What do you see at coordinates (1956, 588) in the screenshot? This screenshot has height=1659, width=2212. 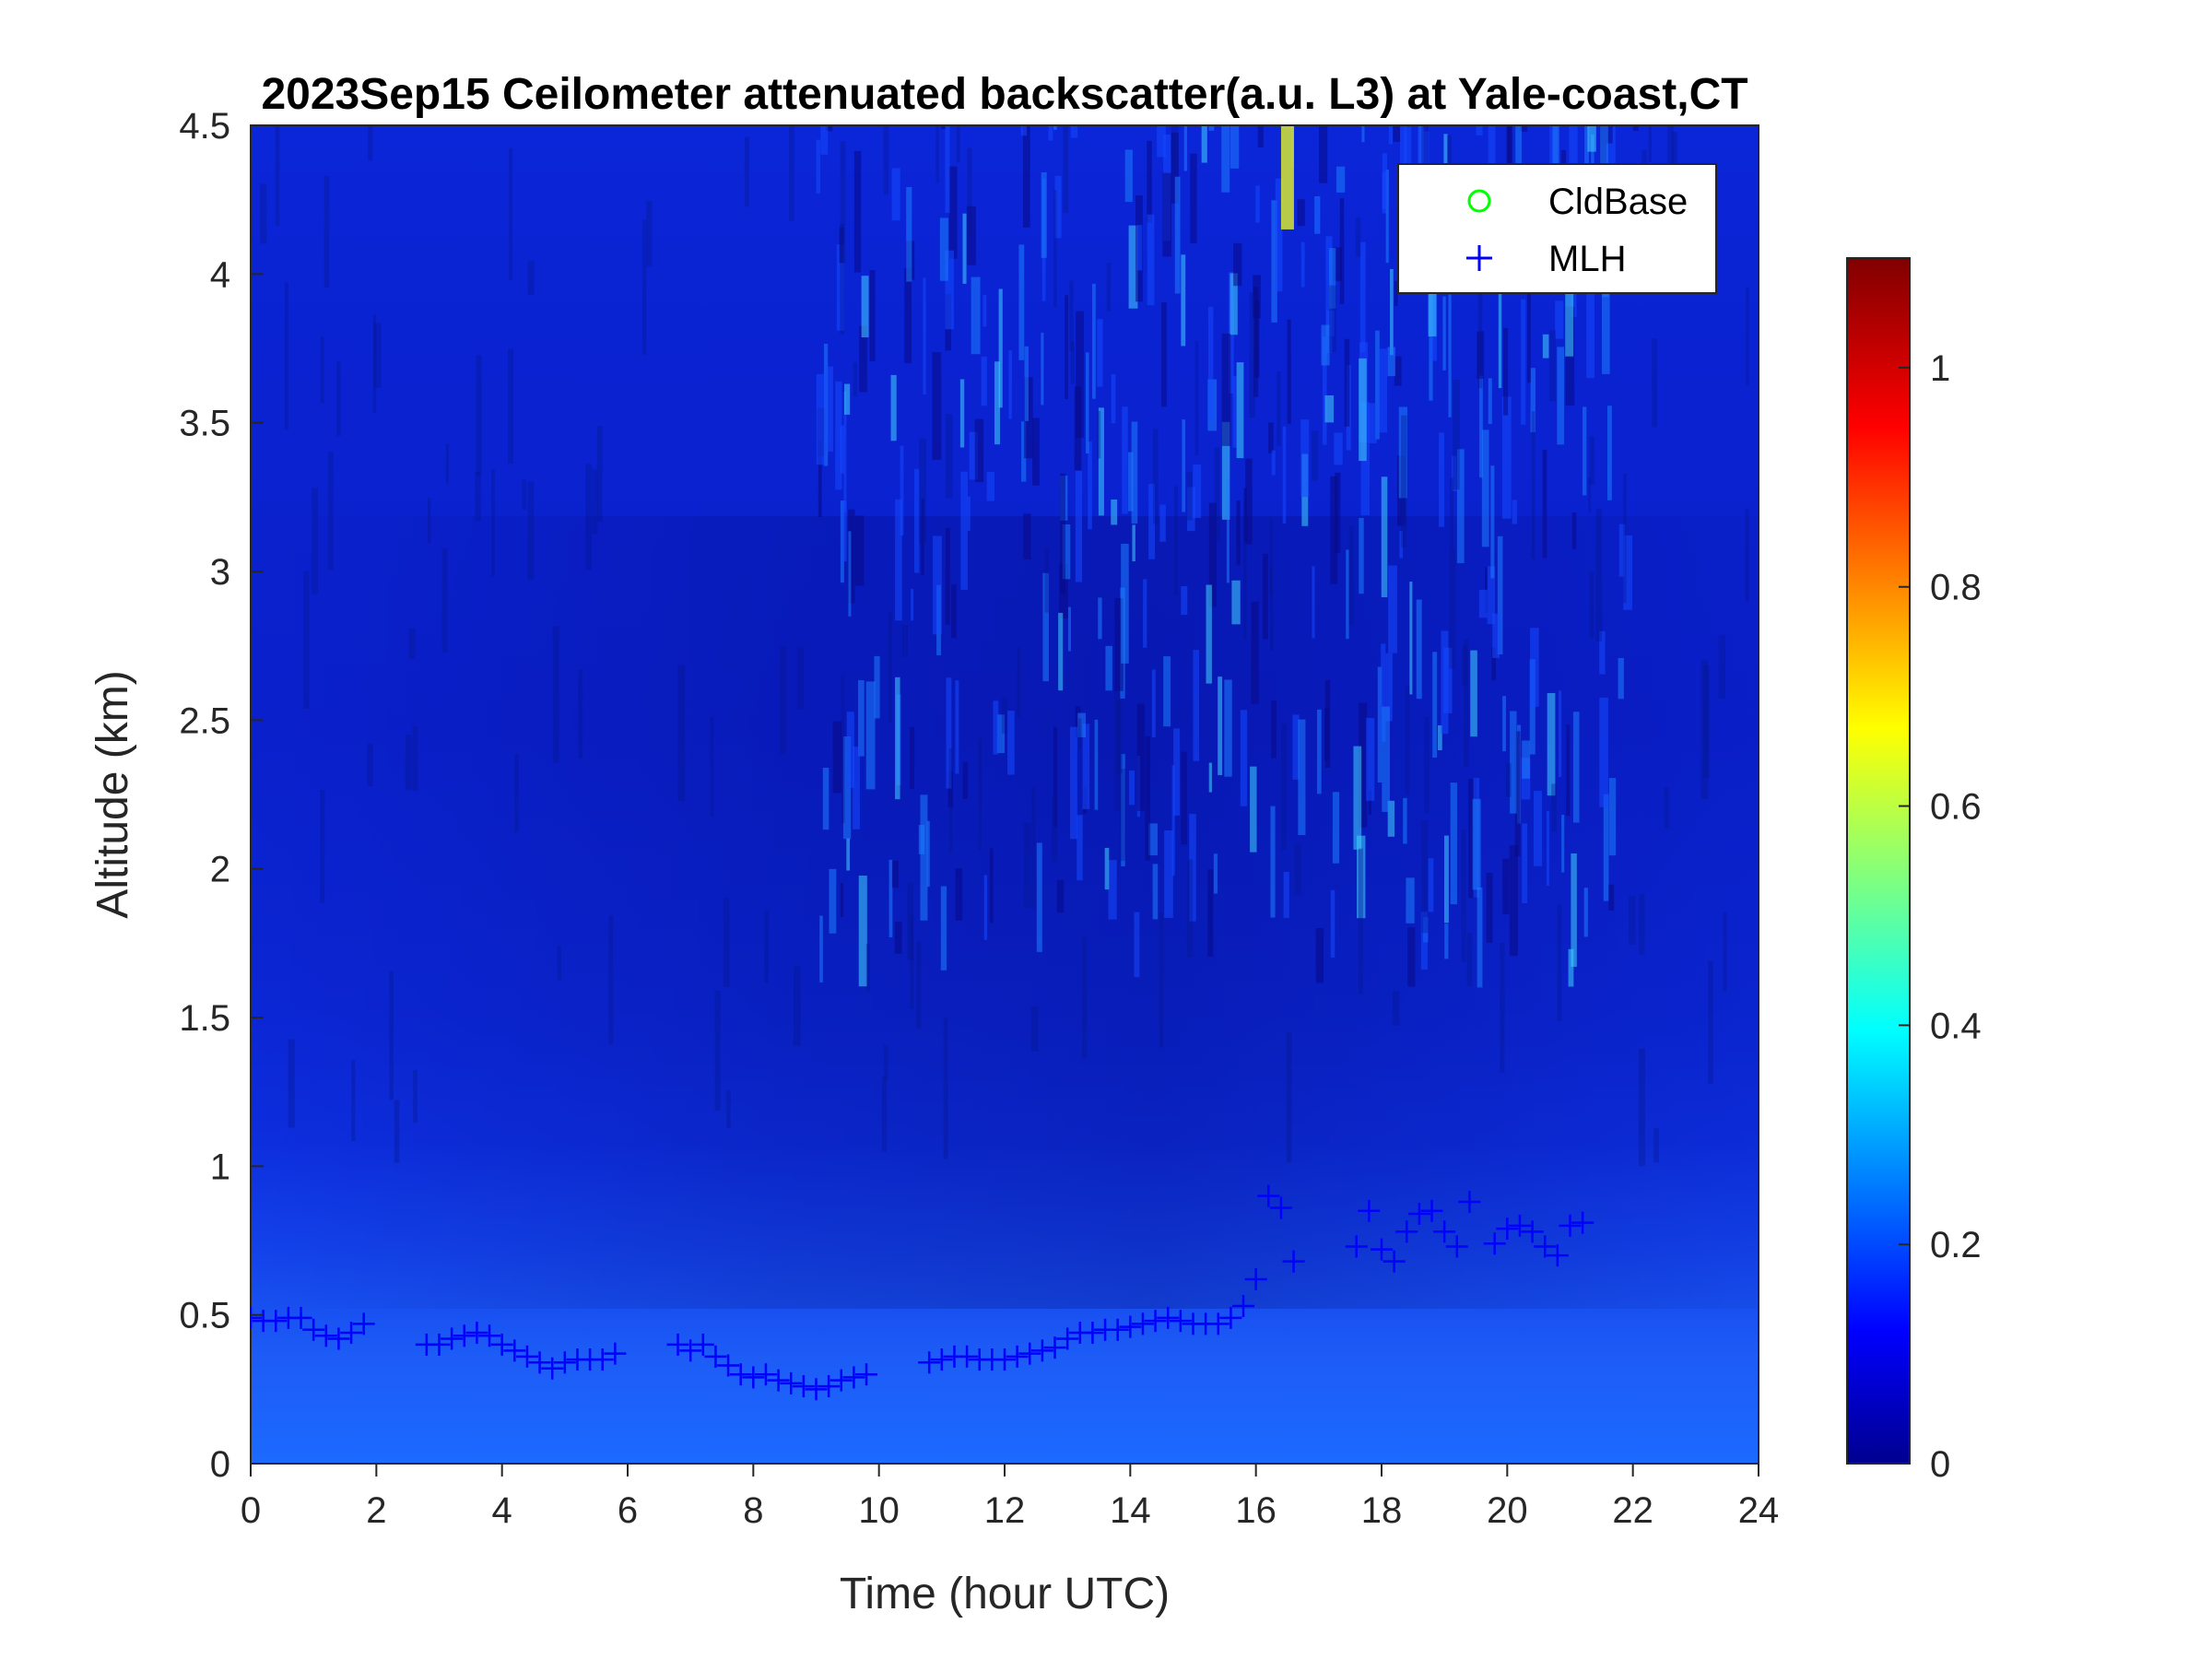 I see `colorbar-tick-label: 0.8` at bounding box center [1956, 588].